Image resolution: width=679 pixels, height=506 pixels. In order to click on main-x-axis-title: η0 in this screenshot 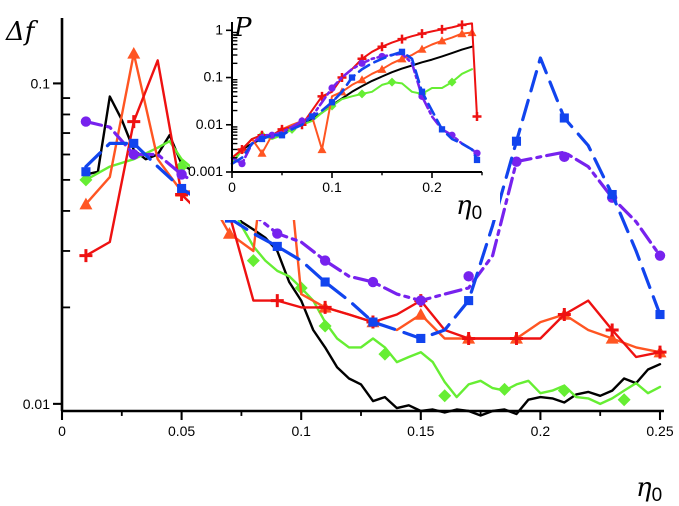, I will do `click(649, 489)`.